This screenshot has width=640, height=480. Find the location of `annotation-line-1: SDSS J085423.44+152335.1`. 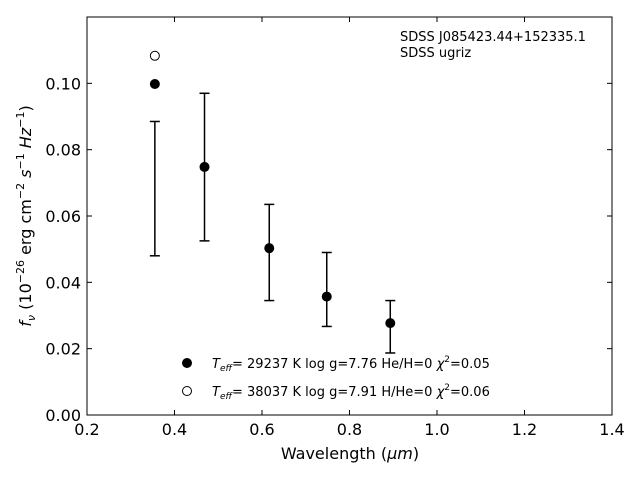

annotation-line-1: SDSS J085423.44+152335.1 is located at coordinates (493, 37).